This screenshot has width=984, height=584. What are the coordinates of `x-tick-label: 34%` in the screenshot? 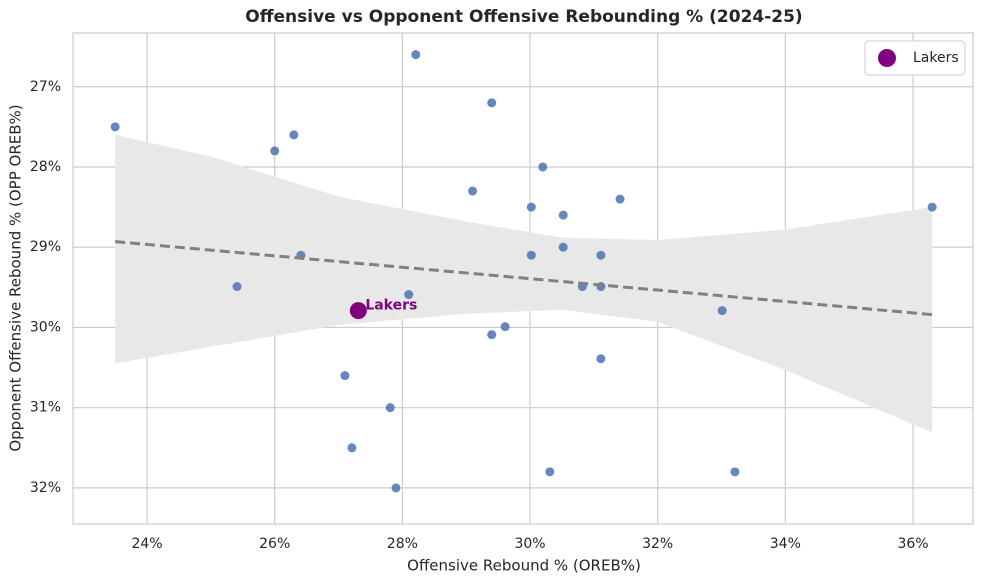 It's located at (785, 544).